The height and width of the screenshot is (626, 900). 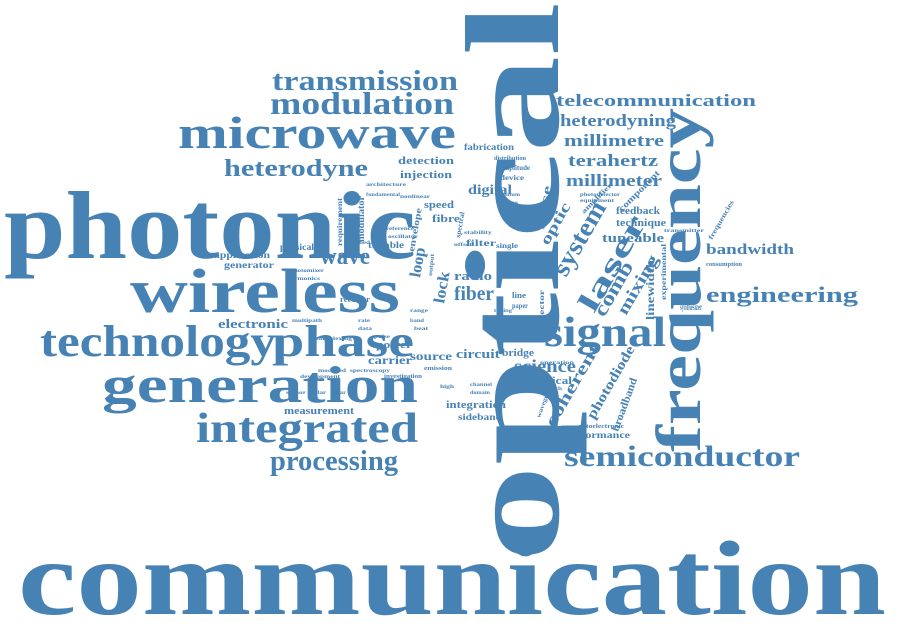 I want to click on word-harmonics: harmonics, so click(x=303, y=279).